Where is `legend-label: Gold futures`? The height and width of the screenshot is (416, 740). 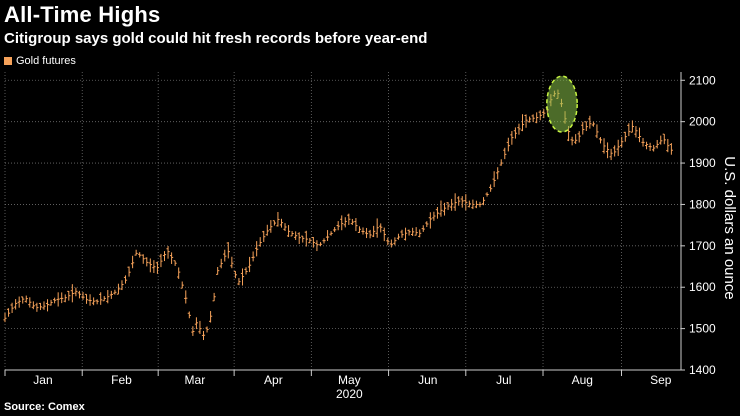
legend-label: Gold futures is located at coordinates (46, 61).